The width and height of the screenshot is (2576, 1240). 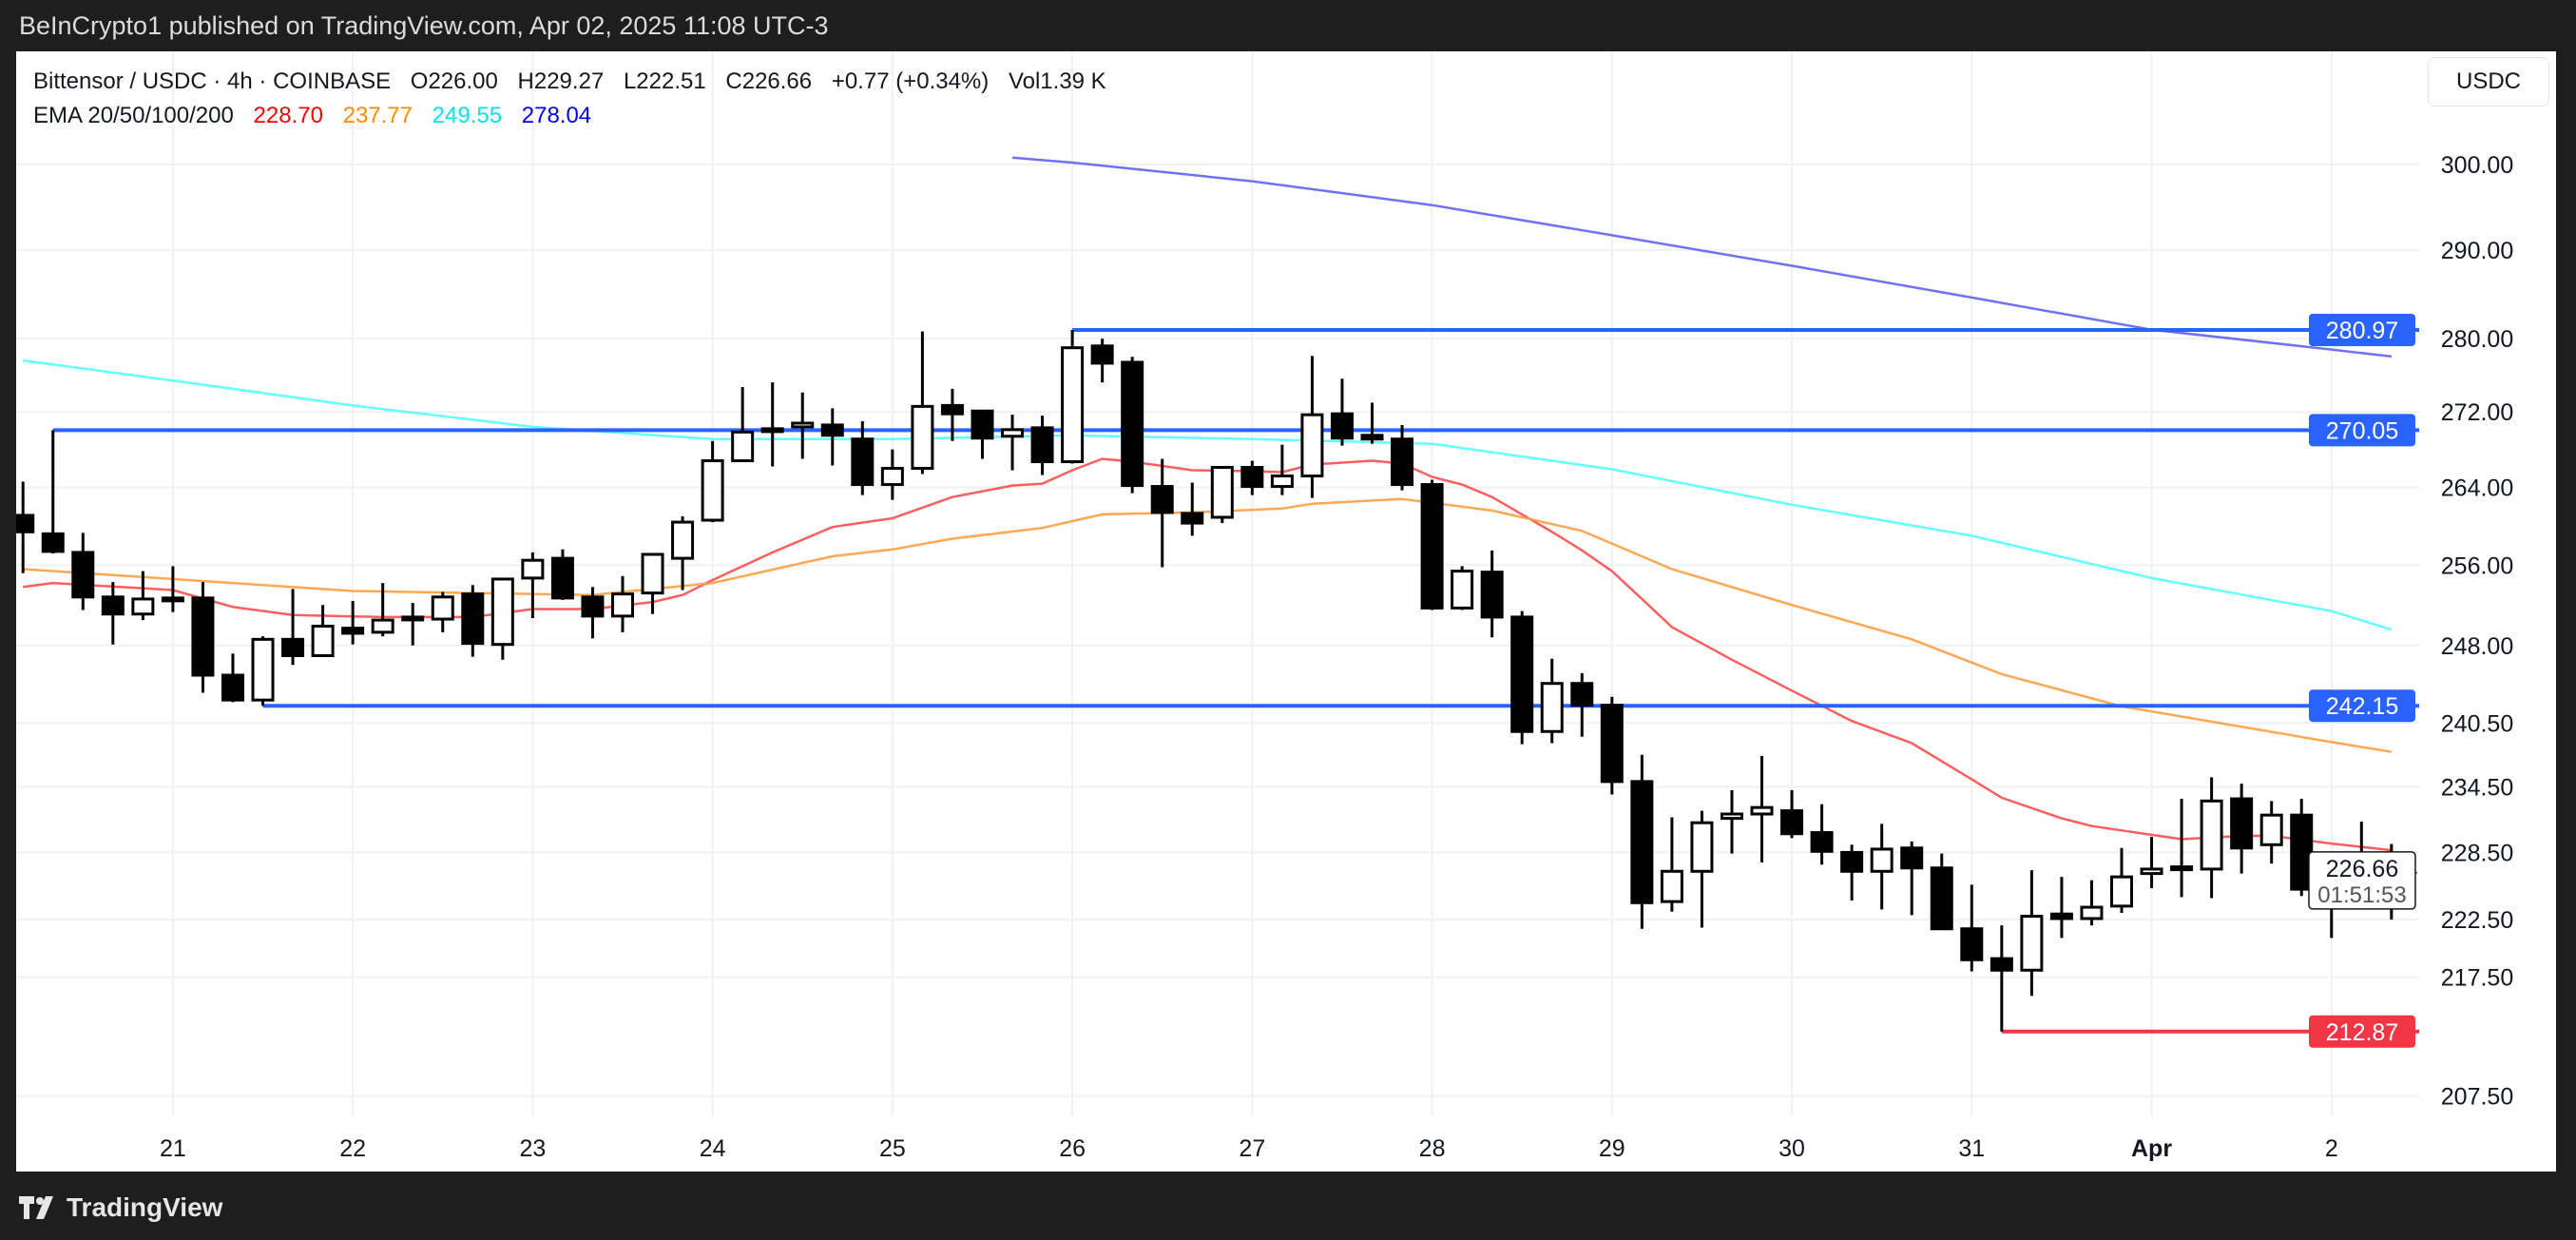 I want to click on ema-line-ema200, so click(x=1702, y=257).